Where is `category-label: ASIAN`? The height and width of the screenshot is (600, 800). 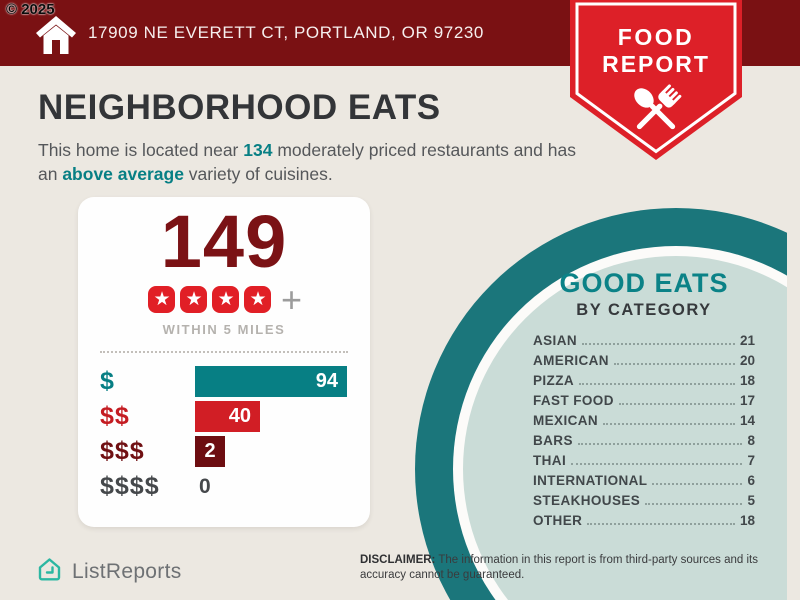
category-label: ASIAN is located at coordinates (555, 340).